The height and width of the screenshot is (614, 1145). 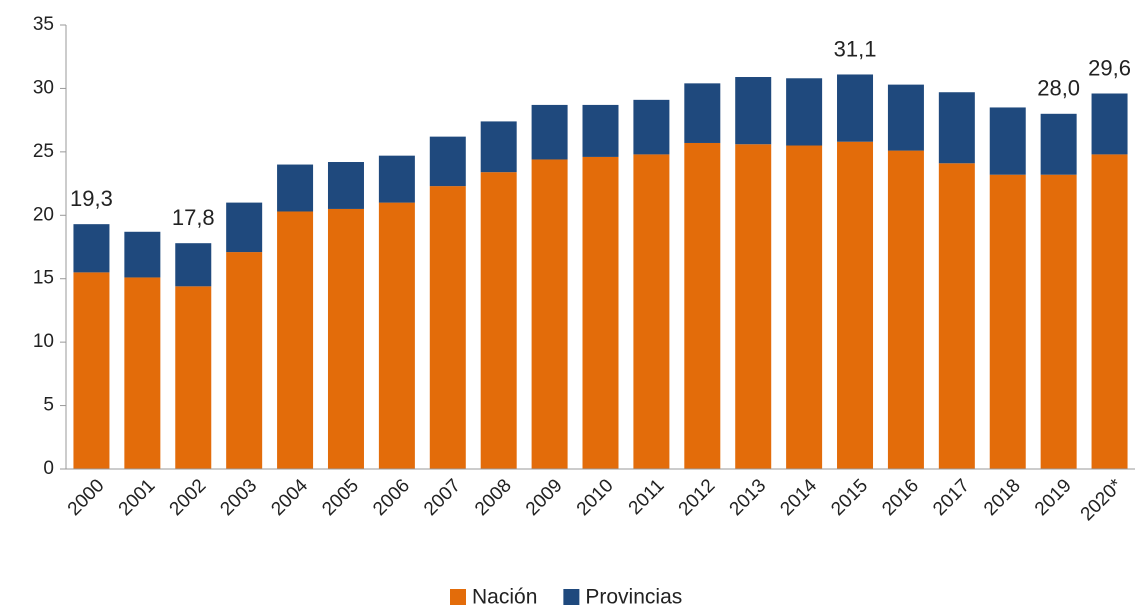 I want to click on x-tick-label: 2010, so click(x=595, y=497).